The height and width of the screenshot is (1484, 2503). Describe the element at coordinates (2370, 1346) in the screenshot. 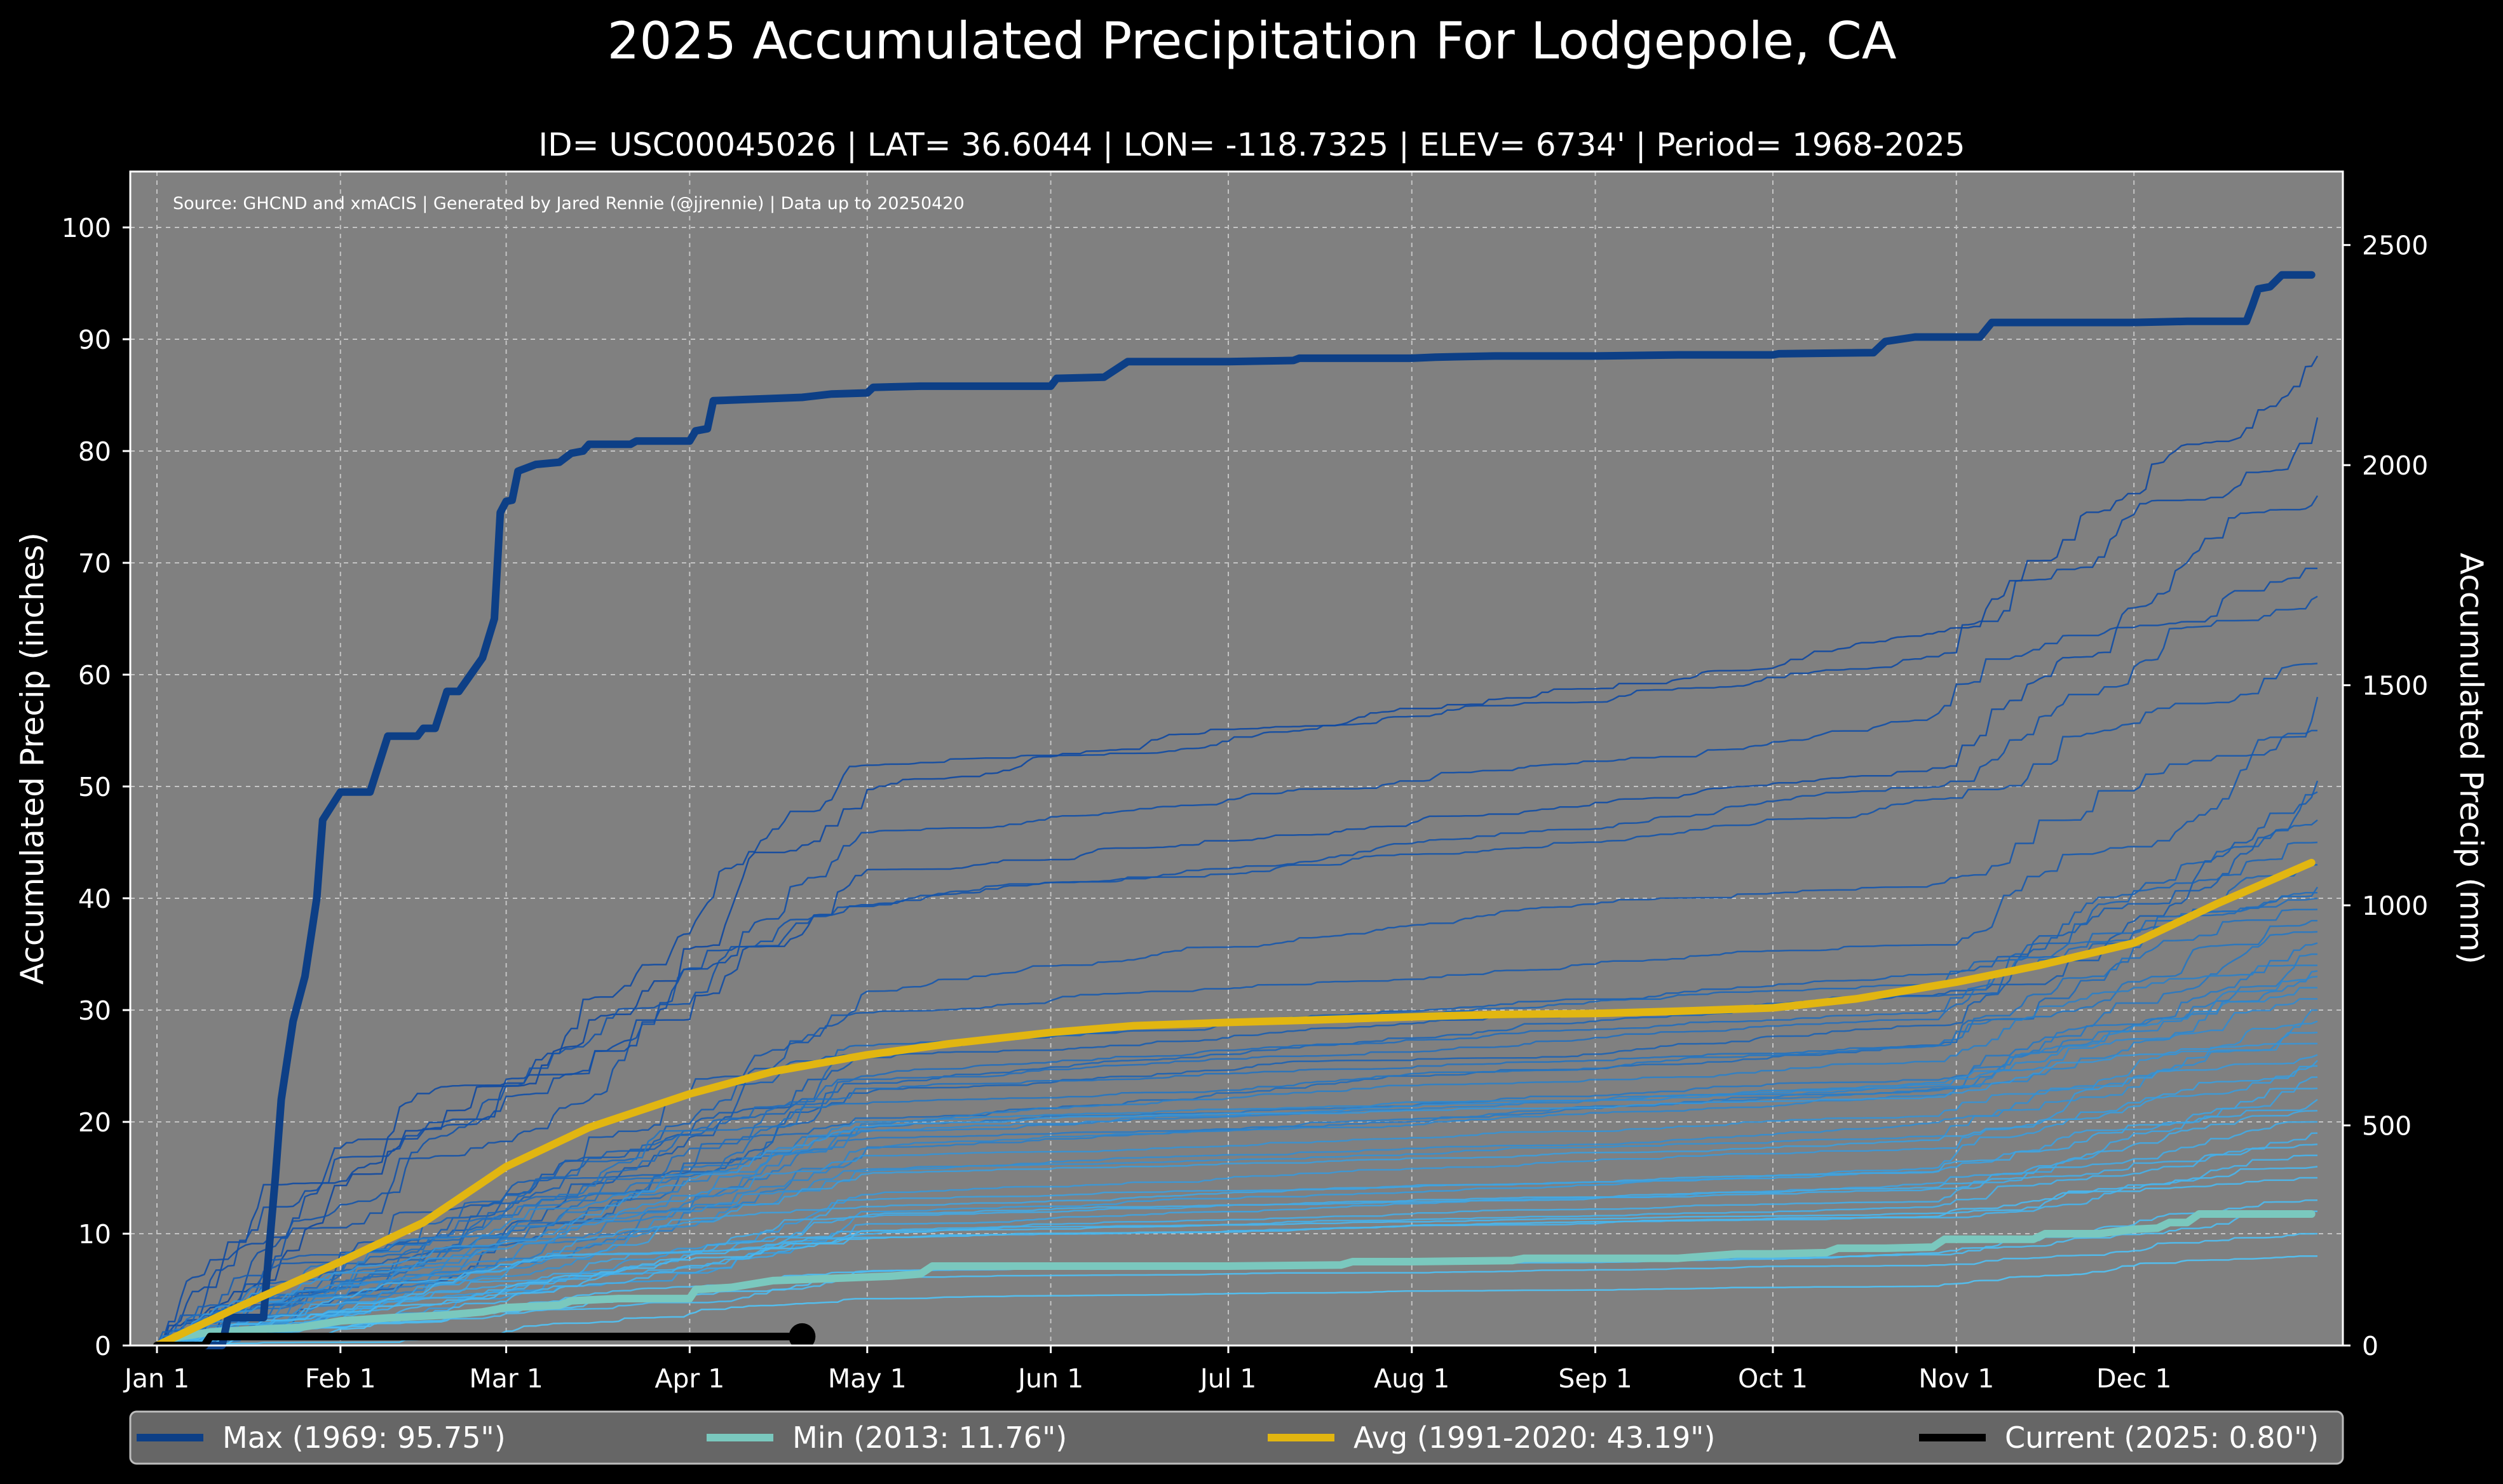

I see `y2-tick-label: 0` at that location.